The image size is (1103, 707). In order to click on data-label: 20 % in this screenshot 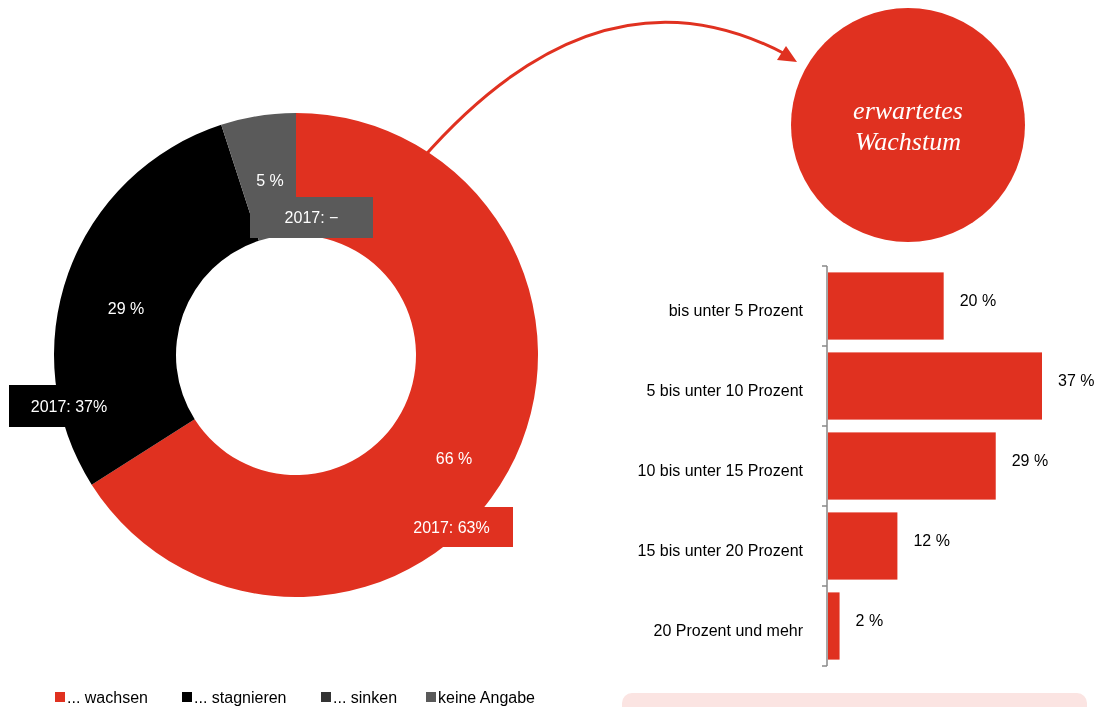, I will do `click(978, 300)`.